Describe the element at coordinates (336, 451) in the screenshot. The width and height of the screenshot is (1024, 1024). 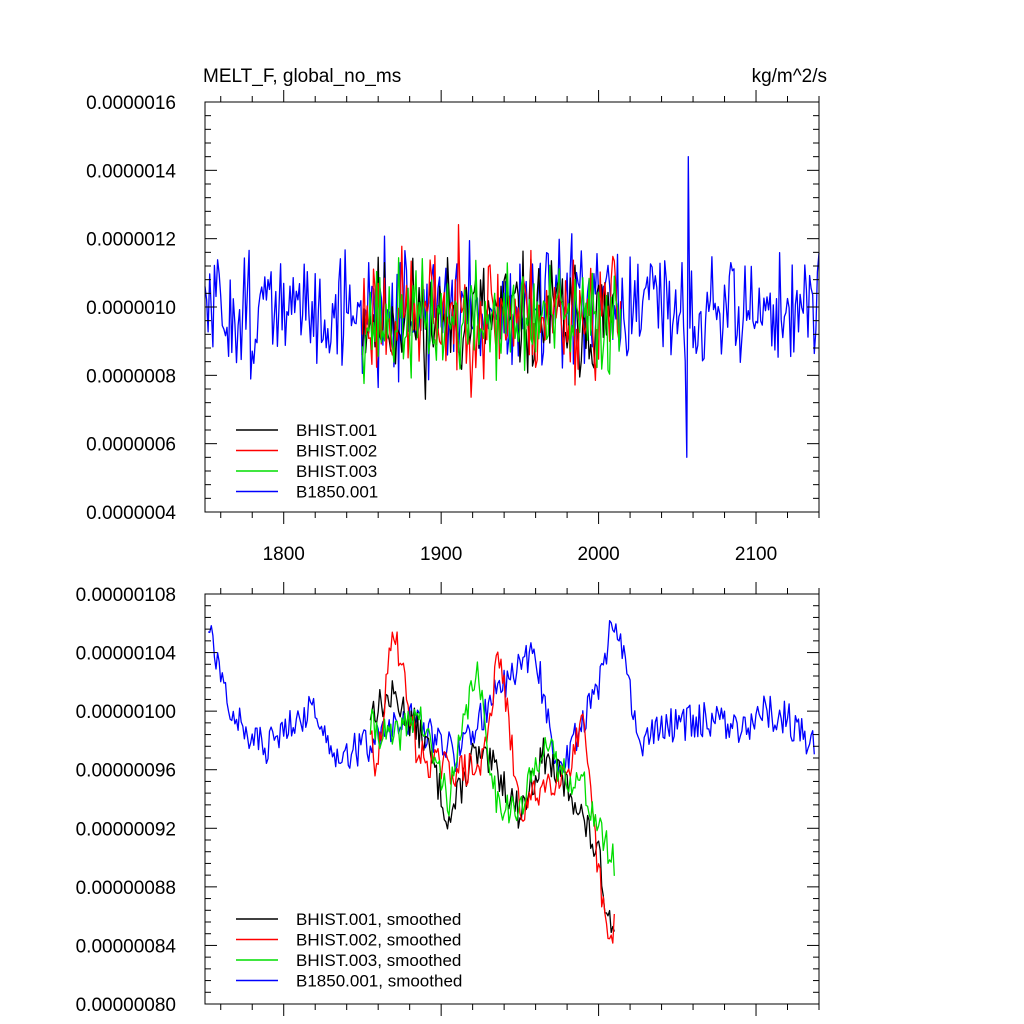
I see `legend-label: BHIST.002` at that location.